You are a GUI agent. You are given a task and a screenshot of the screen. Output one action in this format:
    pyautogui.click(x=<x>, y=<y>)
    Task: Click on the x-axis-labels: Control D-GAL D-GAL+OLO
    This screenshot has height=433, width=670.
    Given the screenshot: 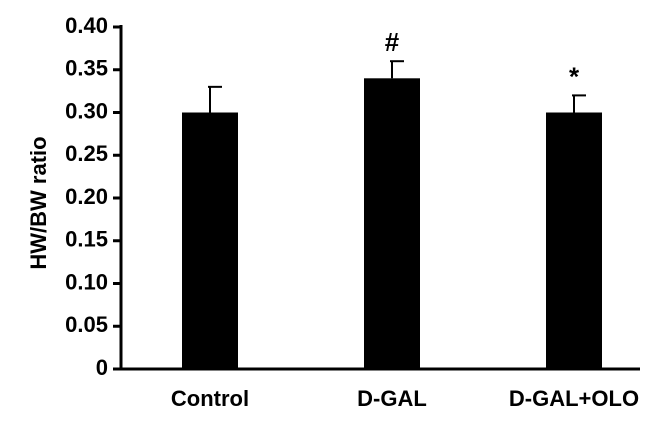 What is the action you would take?
    pyautogui.click(x=405, y=398)
    